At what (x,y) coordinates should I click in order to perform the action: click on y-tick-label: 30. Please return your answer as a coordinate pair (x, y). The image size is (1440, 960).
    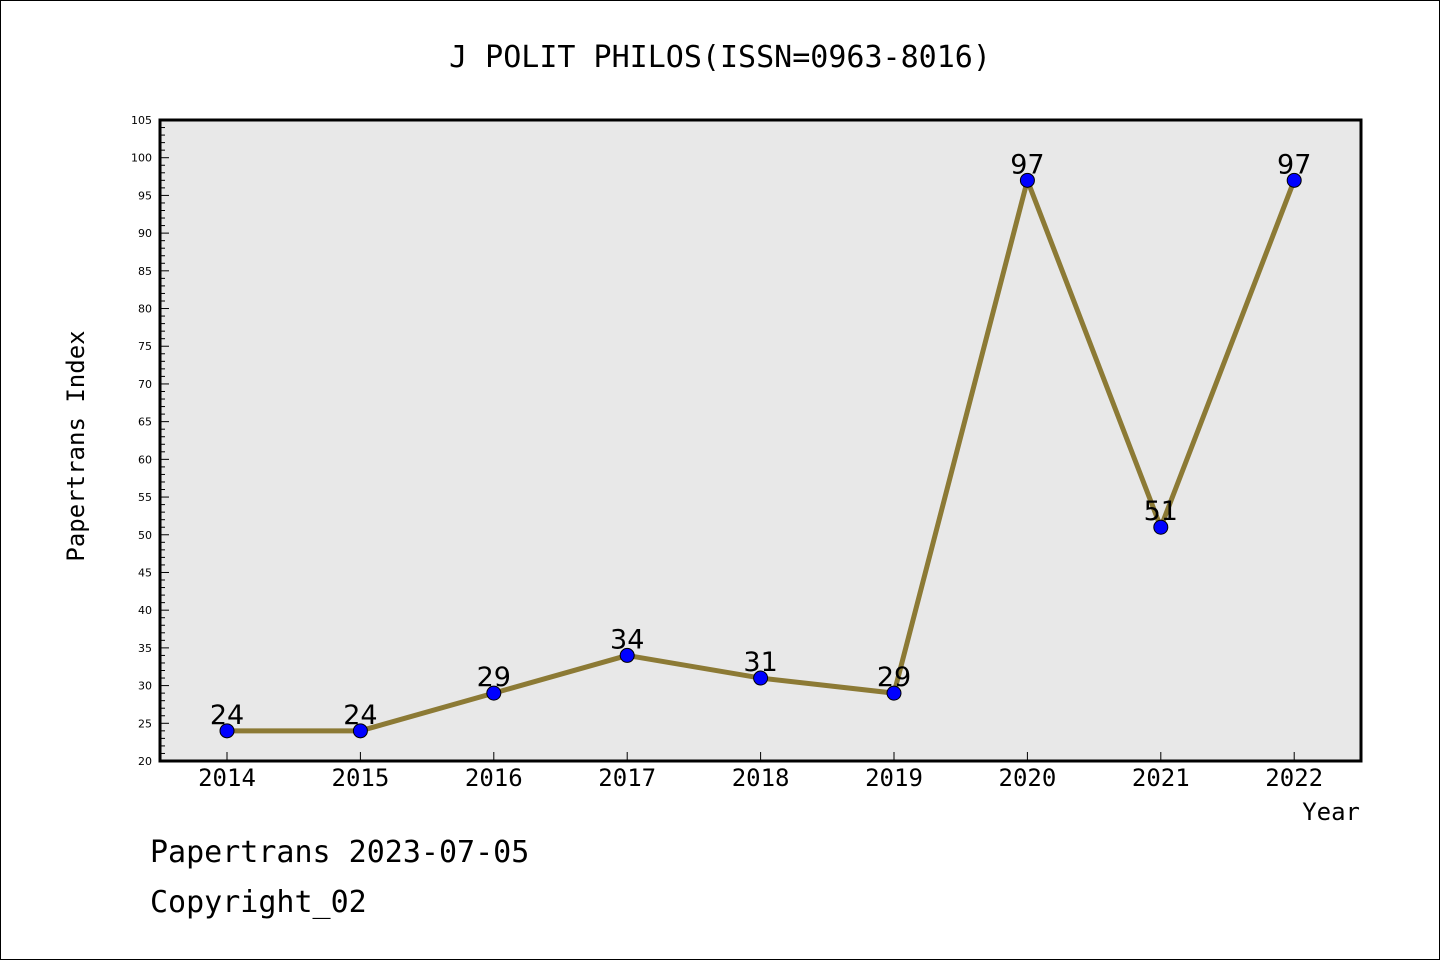
    Looking at the image, I should click on (145, 686).